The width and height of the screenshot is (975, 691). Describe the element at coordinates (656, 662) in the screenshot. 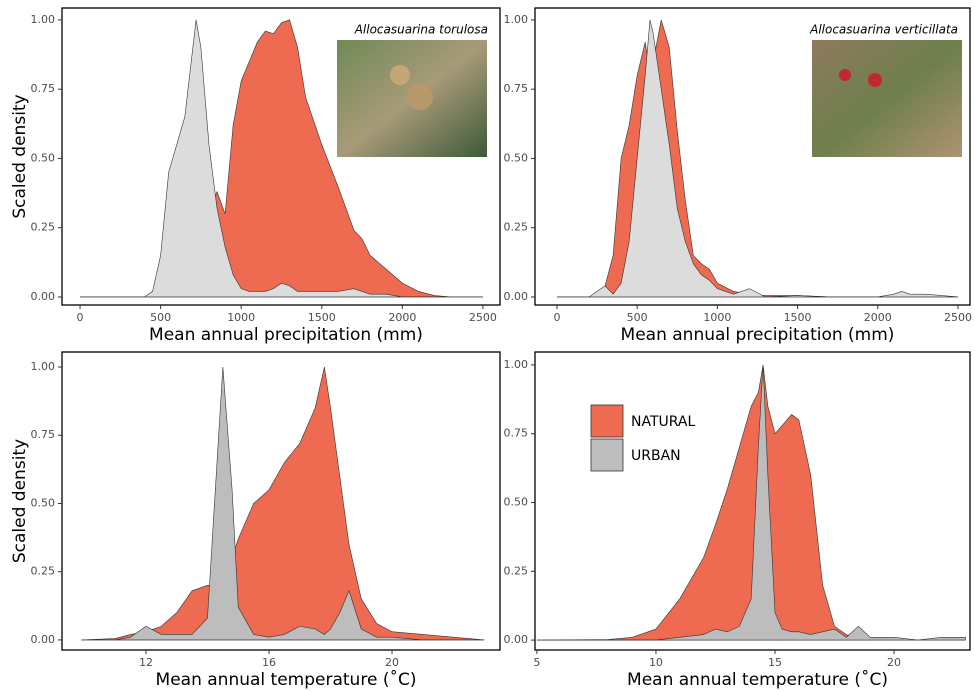

I see `x-tick-label: 10` at that location.